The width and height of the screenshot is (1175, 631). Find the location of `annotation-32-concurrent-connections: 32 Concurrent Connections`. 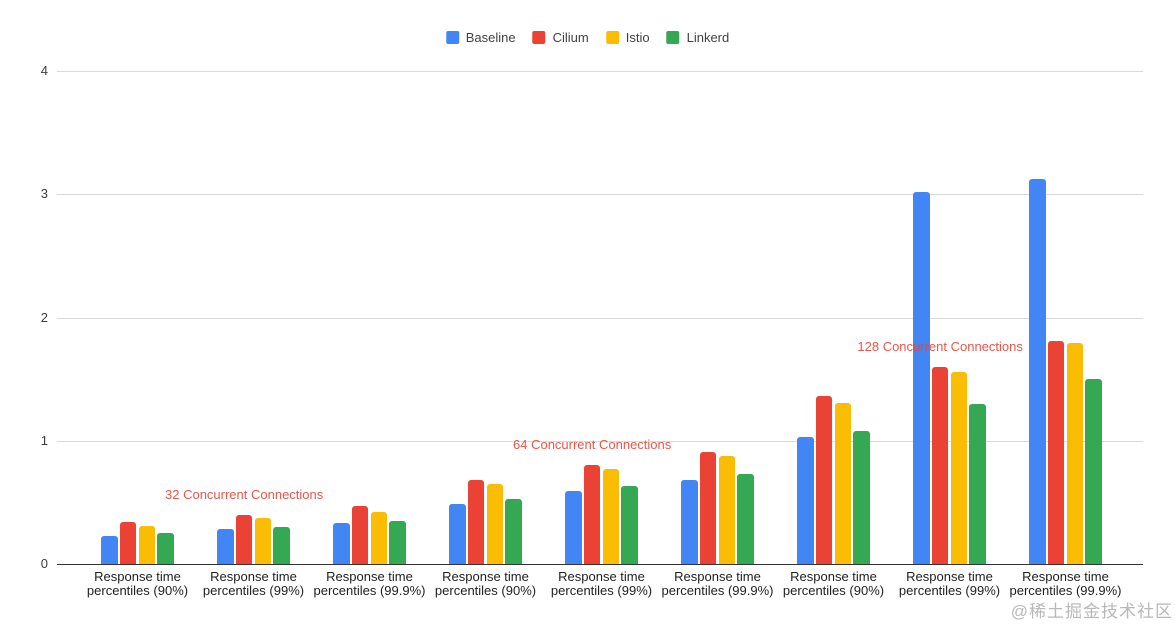

annotation-32-concurrent-connections: 32 Concurrent Connections is located at coordinates (244, 494).